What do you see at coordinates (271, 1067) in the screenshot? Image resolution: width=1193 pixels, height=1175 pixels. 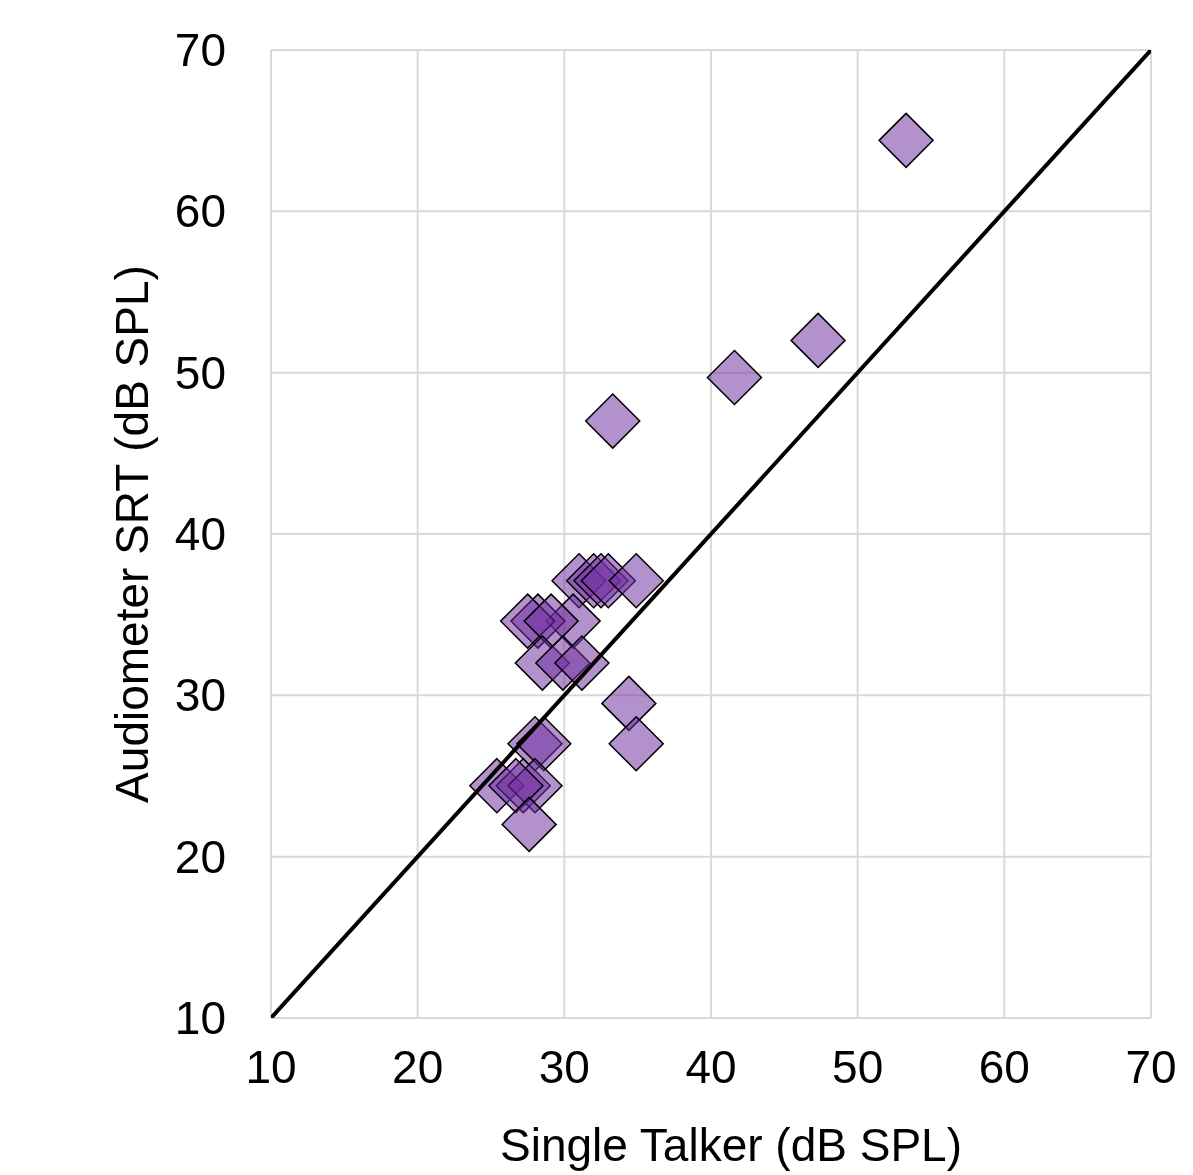 I see `x-tick-label: 10` at bounding box center [271, 1067].